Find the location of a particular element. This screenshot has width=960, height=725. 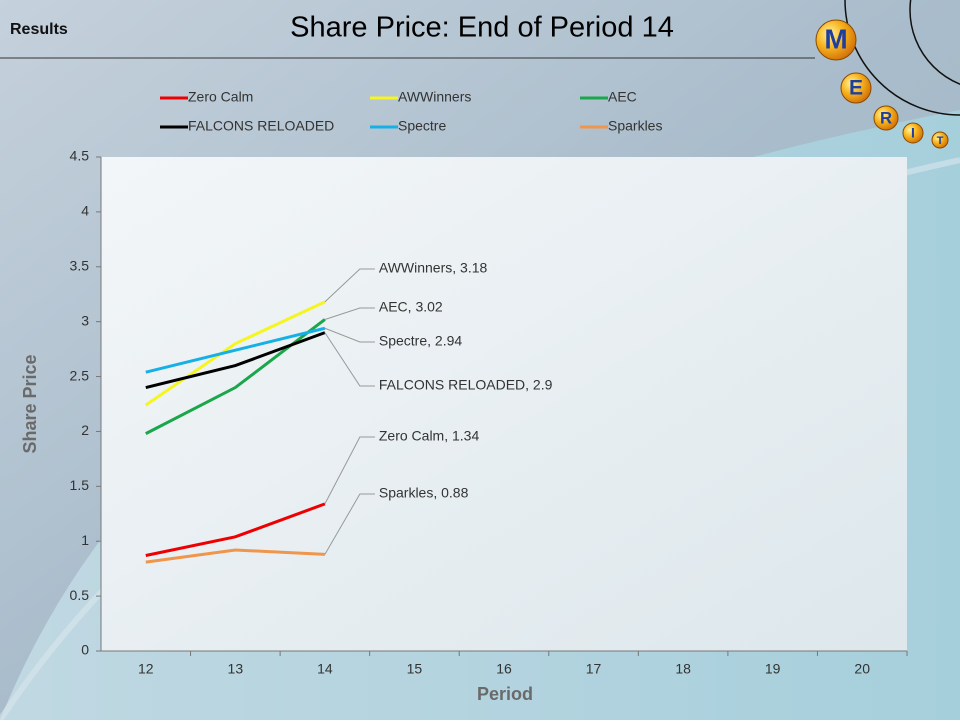

legend-label: AWWinners is located at coordinates (434, 97).